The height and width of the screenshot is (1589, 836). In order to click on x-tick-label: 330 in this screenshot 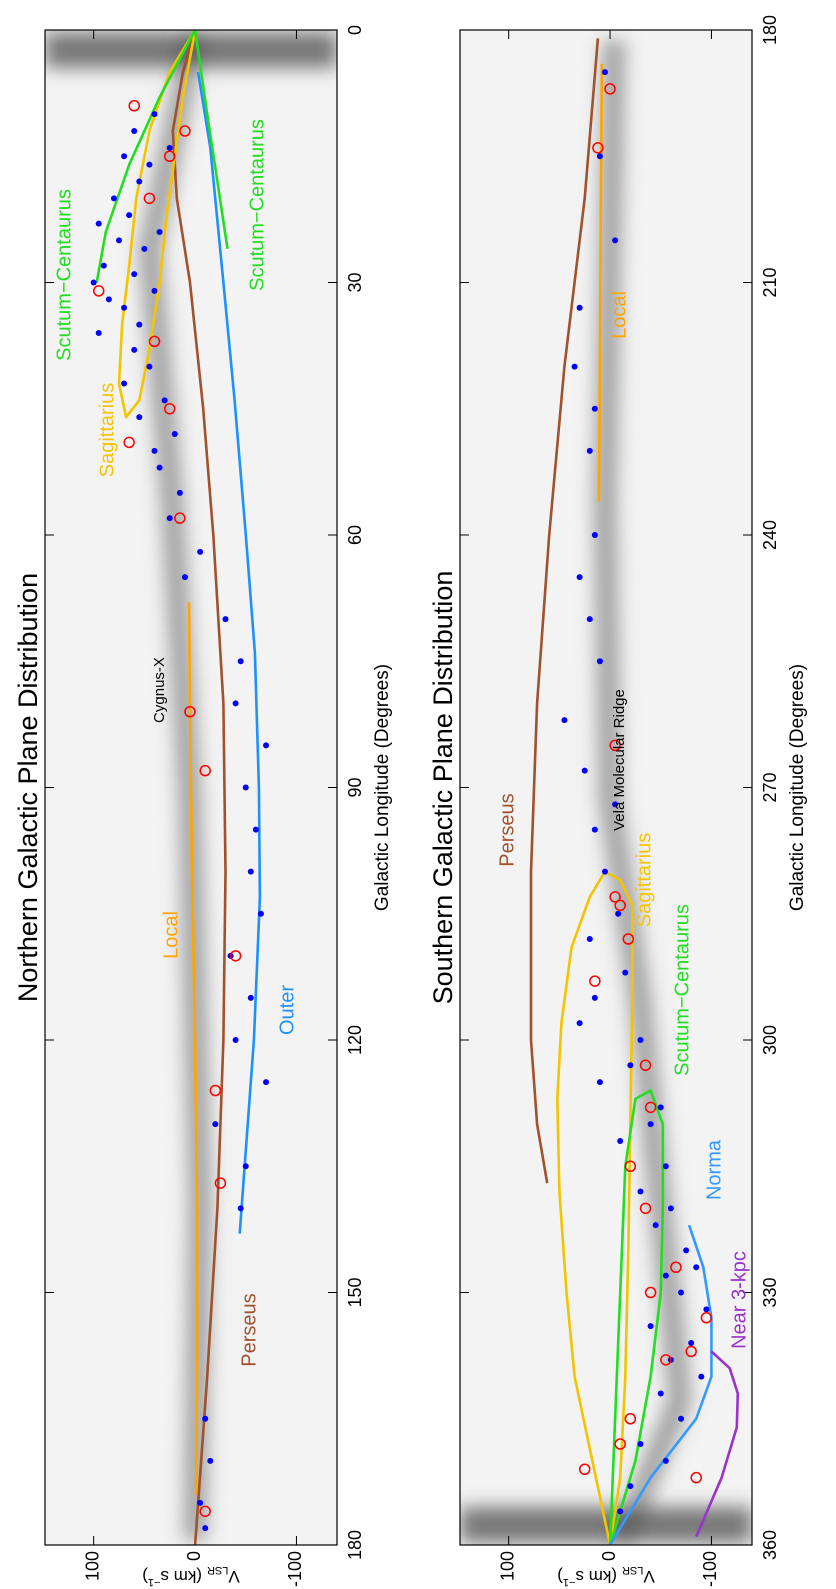, I will do `click(770, 1292)`.